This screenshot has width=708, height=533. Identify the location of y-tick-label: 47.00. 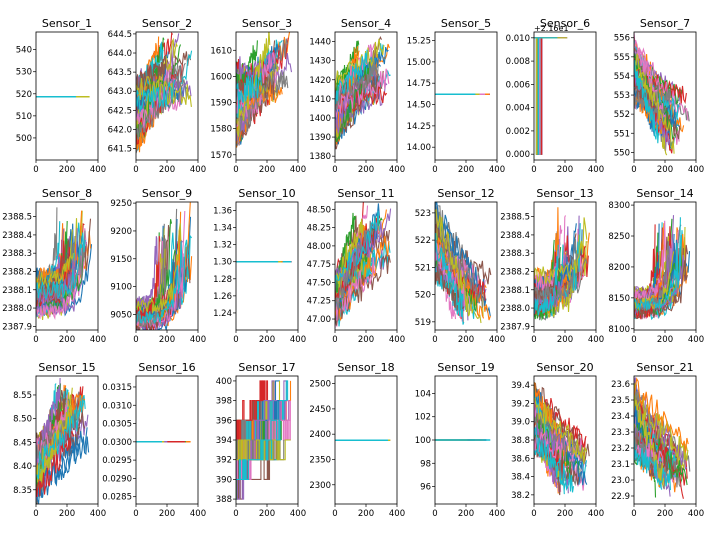
(319, 320).